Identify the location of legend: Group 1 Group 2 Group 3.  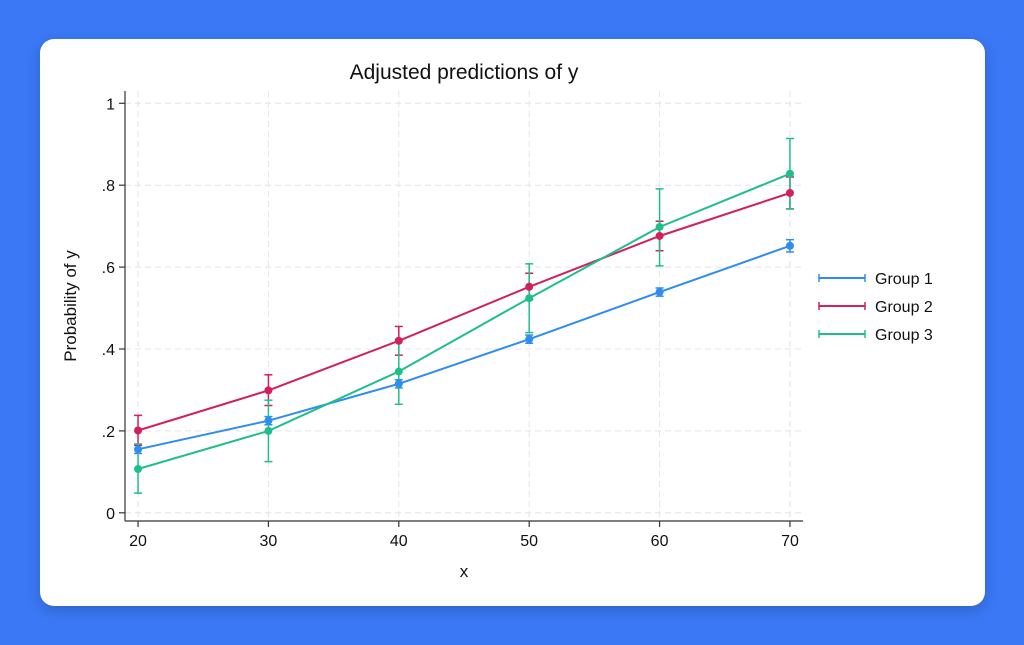
(875, 307).